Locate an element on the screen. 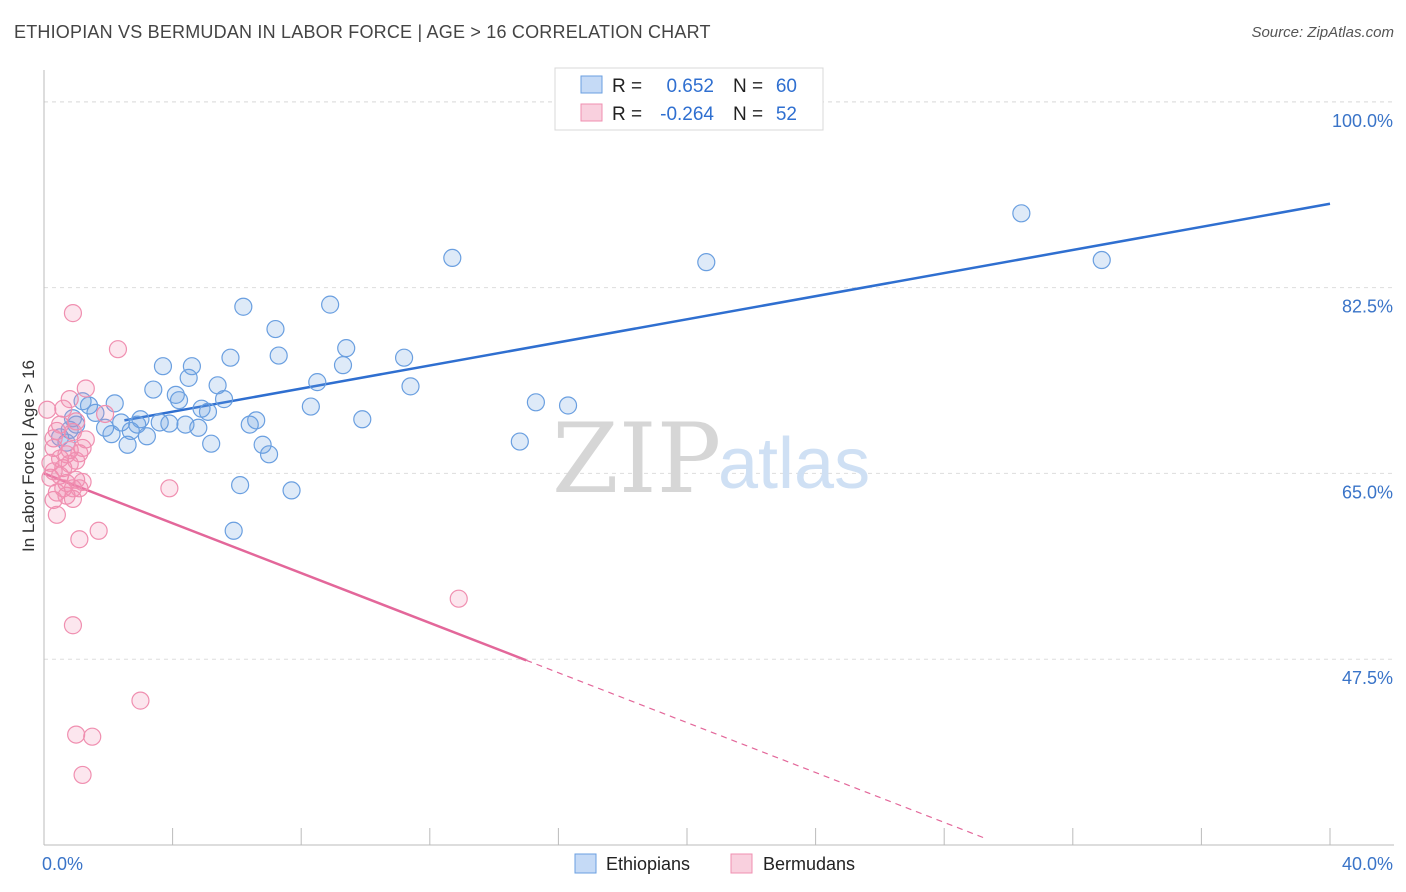  x-tick-label-max: 40.0% is located at coordinates (1367, 864).